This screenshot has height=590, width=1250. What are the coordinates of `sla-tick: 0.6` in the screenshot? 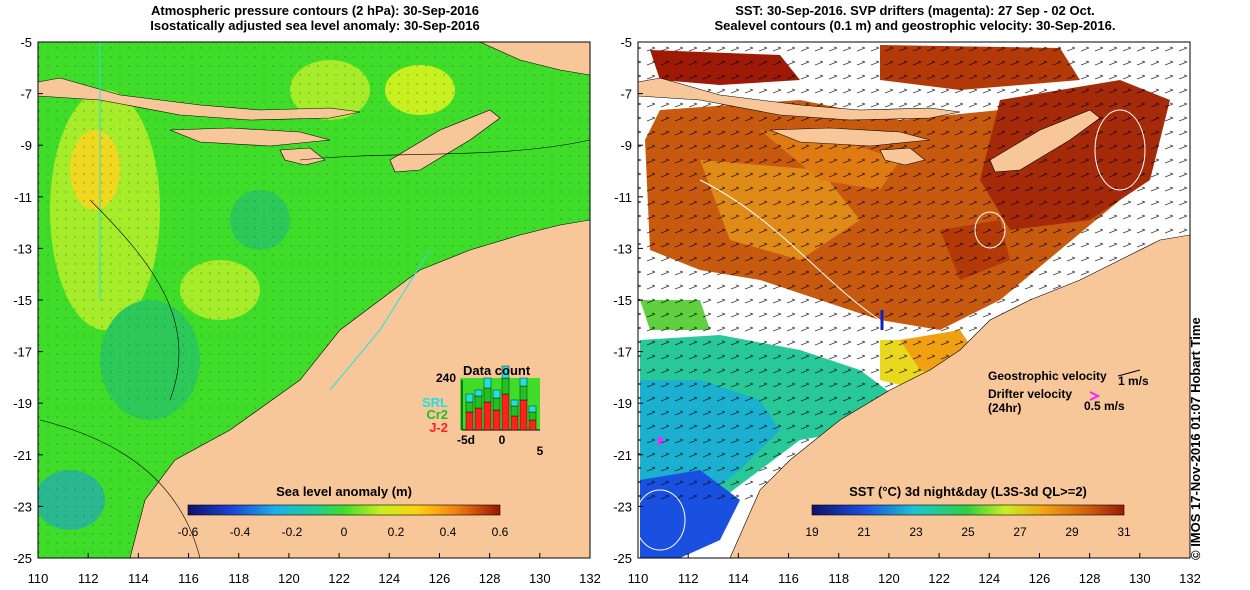 It's located at (500, 532).